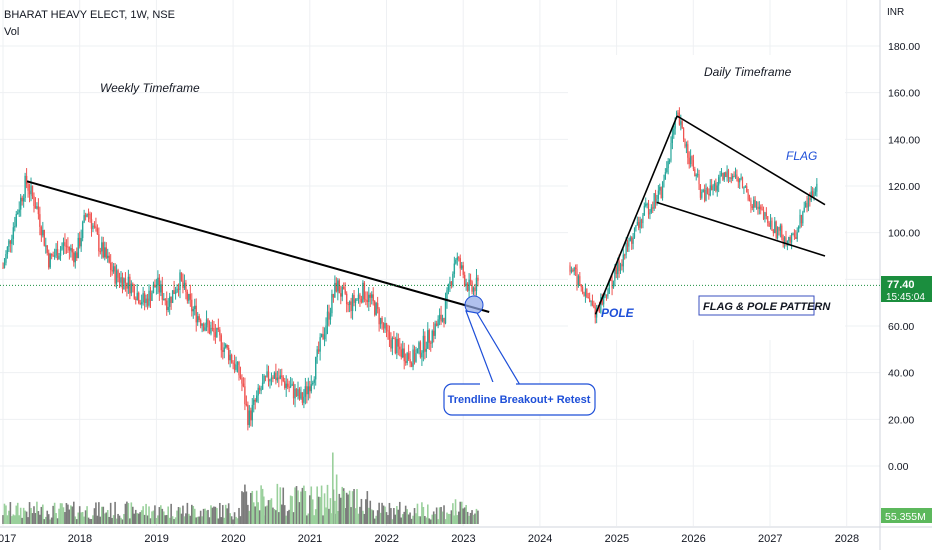 The image size is (932, 550). I want to click on callout-text: Trendline Breakout+ Retest, so click(519, 400).